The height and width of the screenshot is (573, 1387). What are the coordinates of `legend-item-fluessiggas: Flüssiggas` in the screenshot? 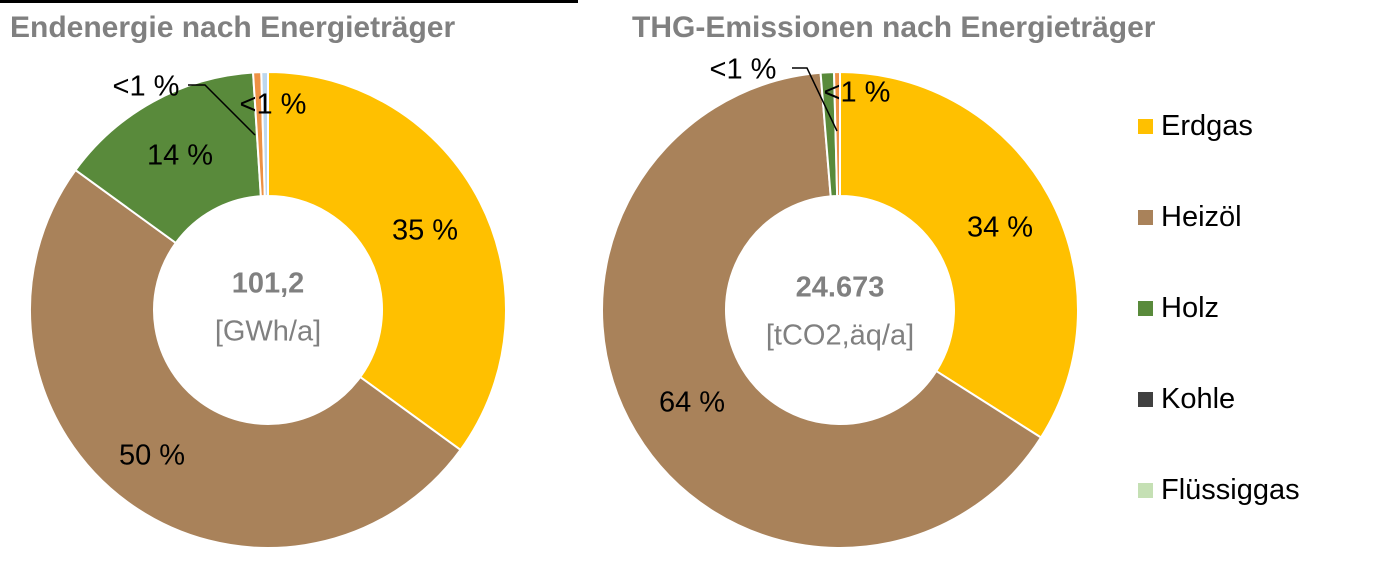 It's located at (1219, 490).